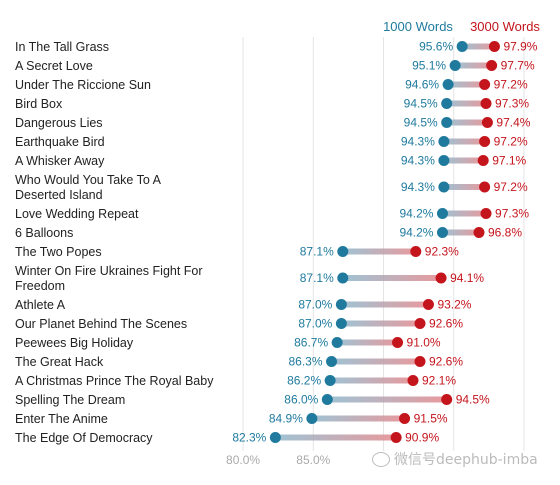 Image resolution: width=560 pixels, height=485 pixels. What do you see at coordinates (454, 305) in the screenshot?
I see `value-label-3000-words: 93.2%` at bounding box center [454, 305].